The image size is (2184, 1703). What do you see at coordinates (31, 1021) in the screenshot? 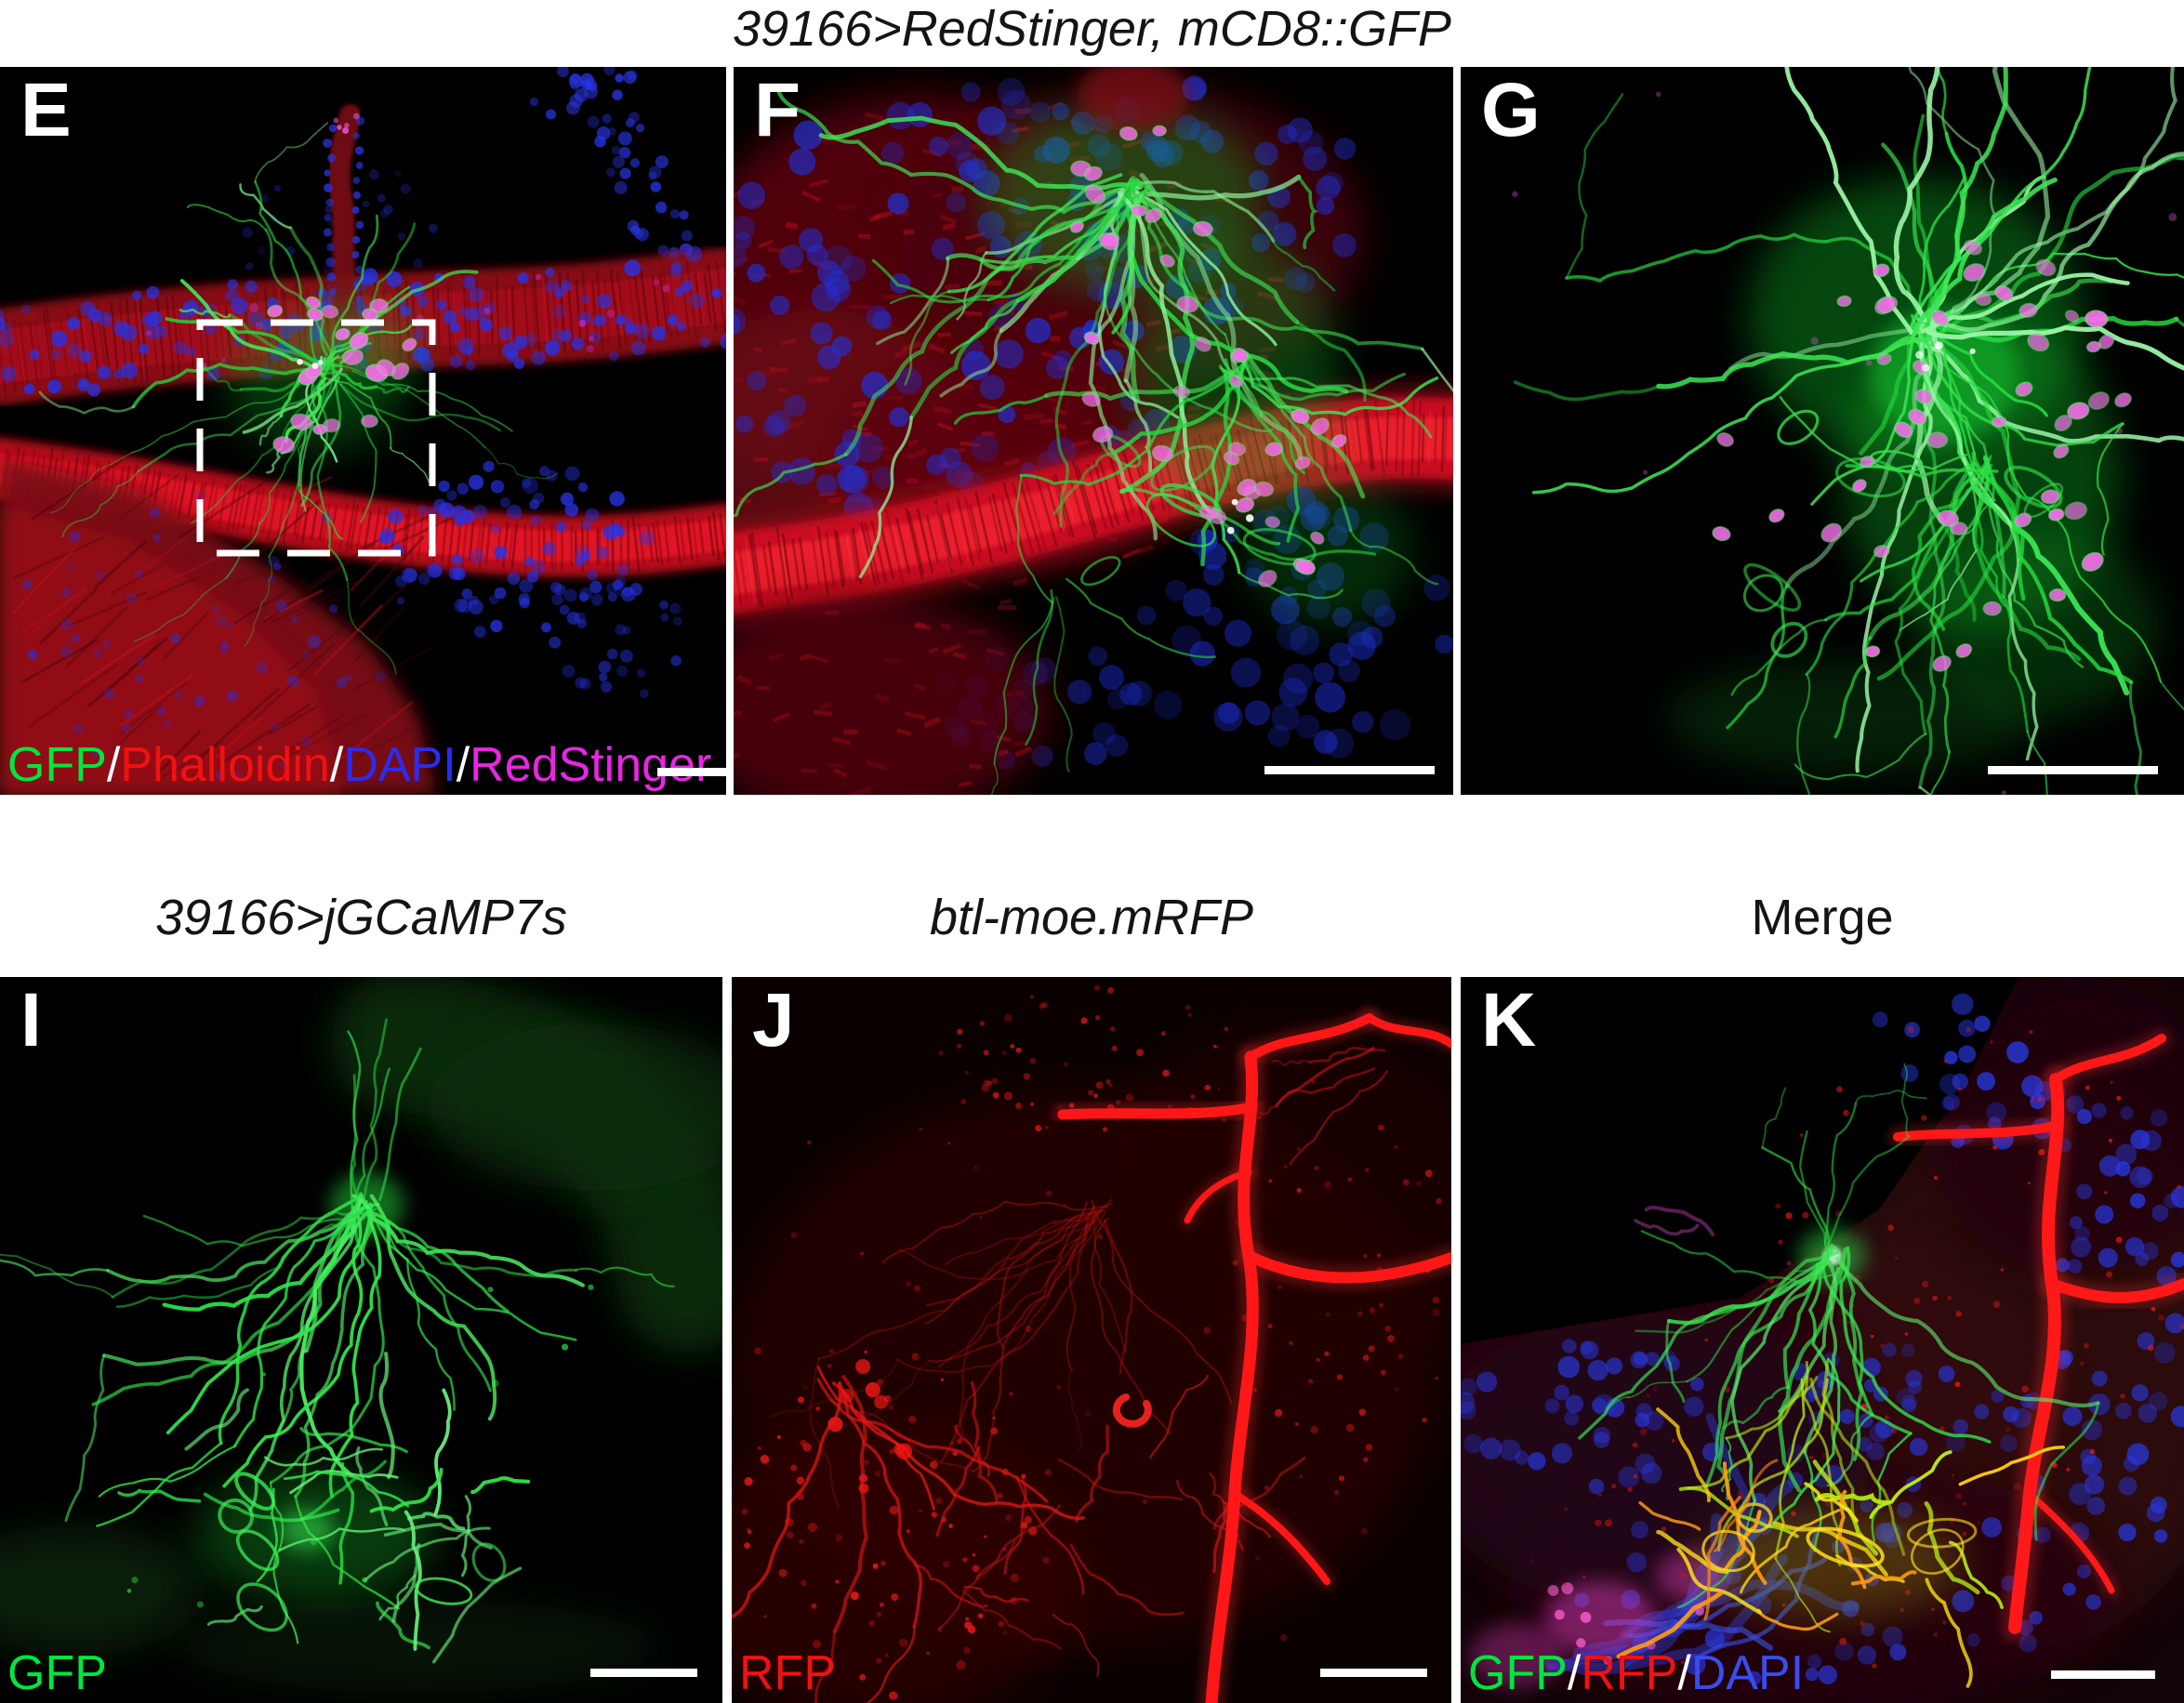
I see `panel-letter: I` at bounding box center [31, 1021].